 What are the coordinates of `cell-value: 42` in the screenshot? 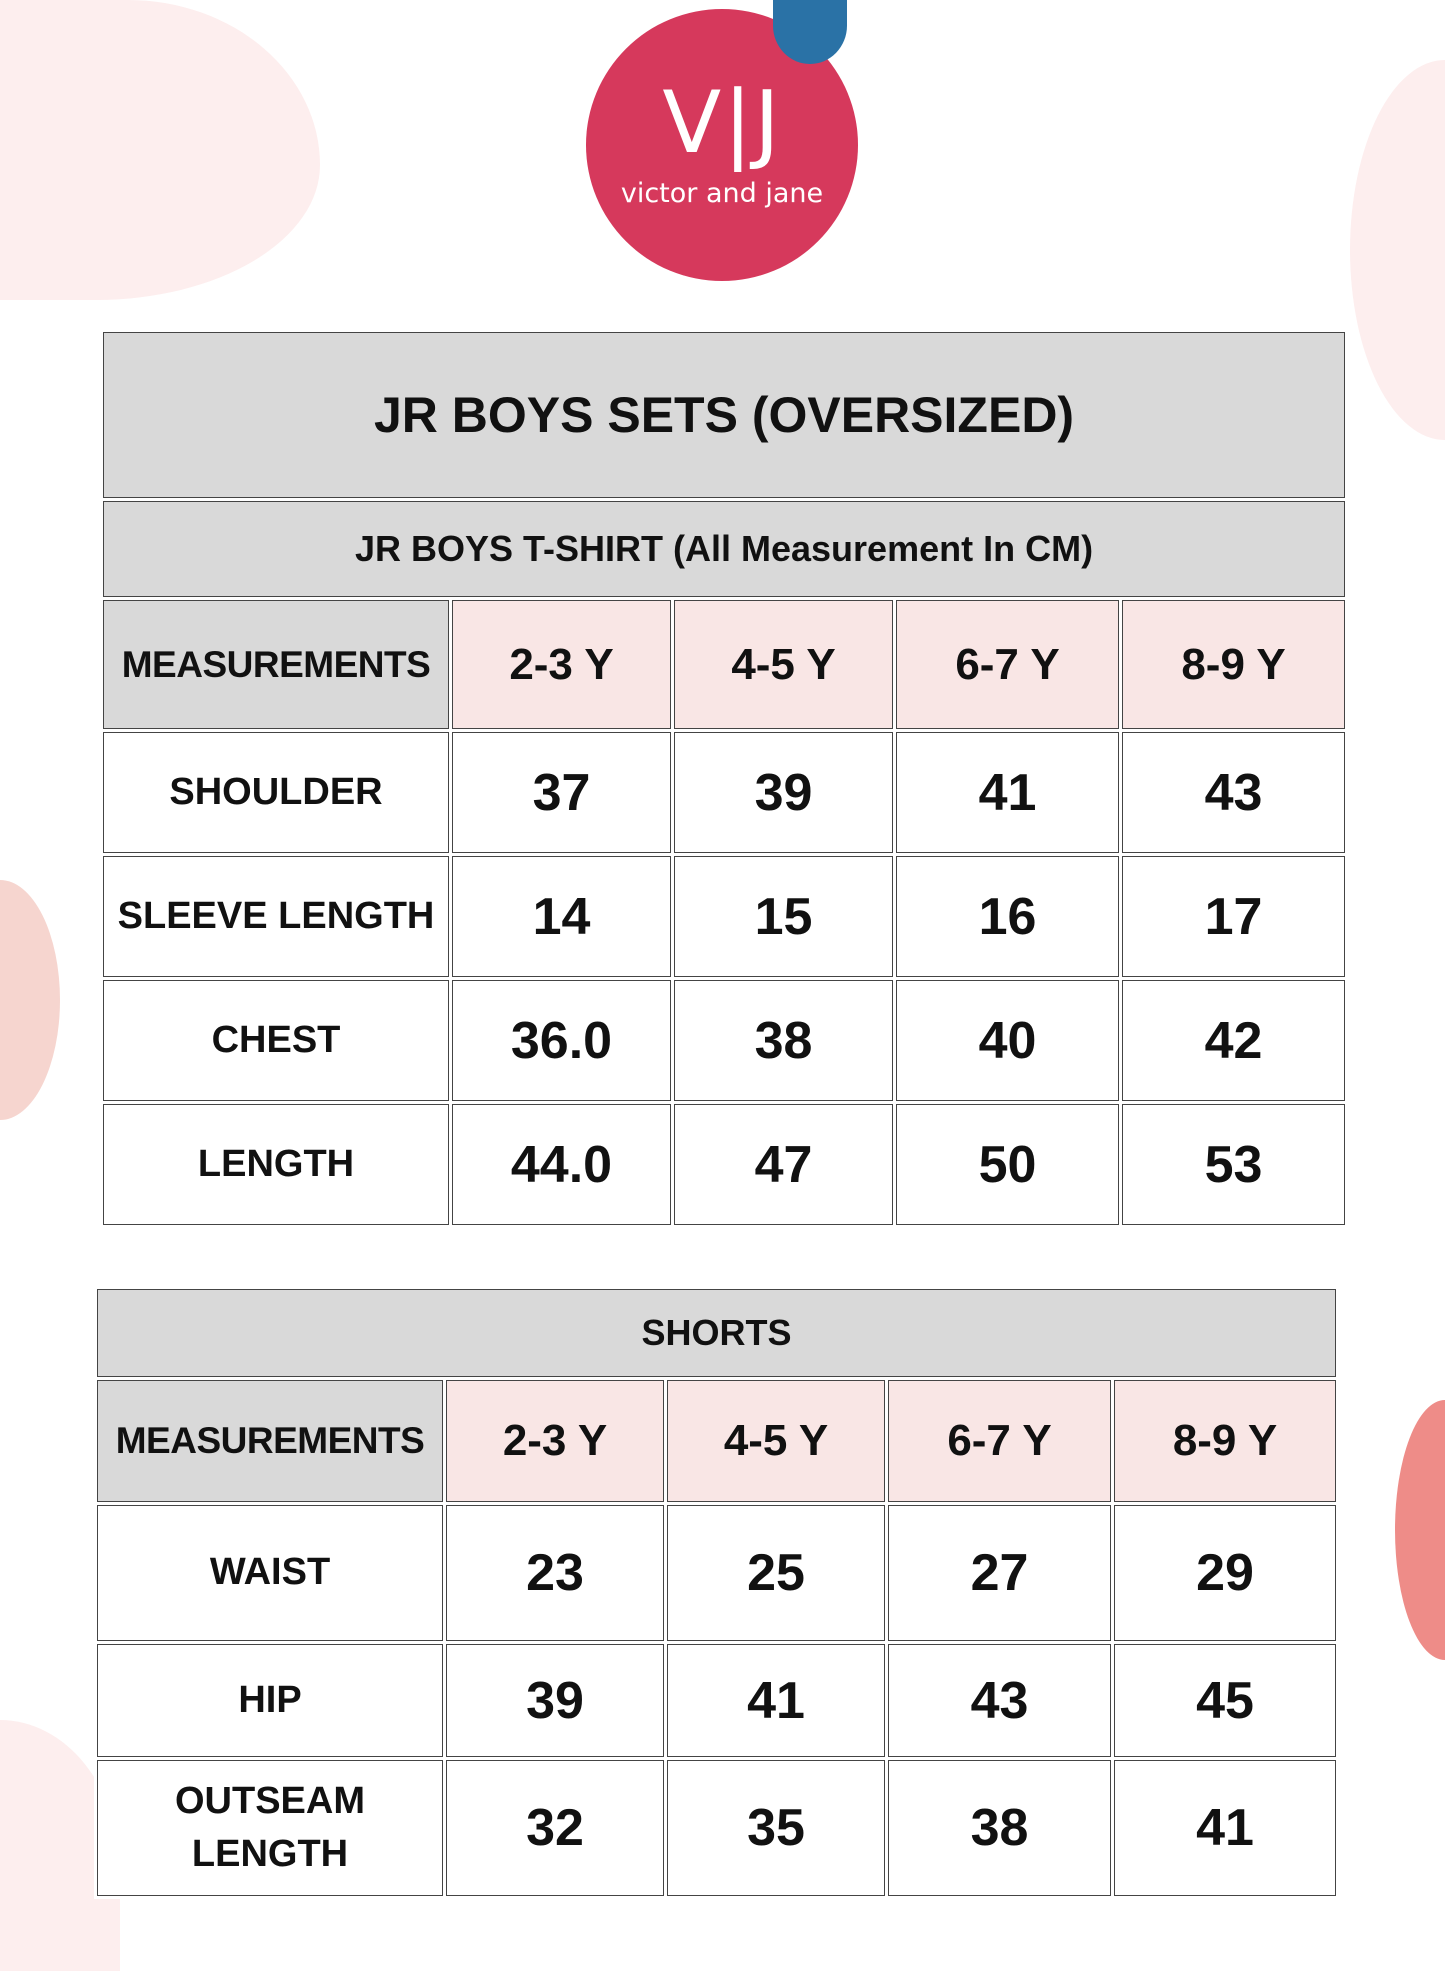 It's located at (1234, 1040).